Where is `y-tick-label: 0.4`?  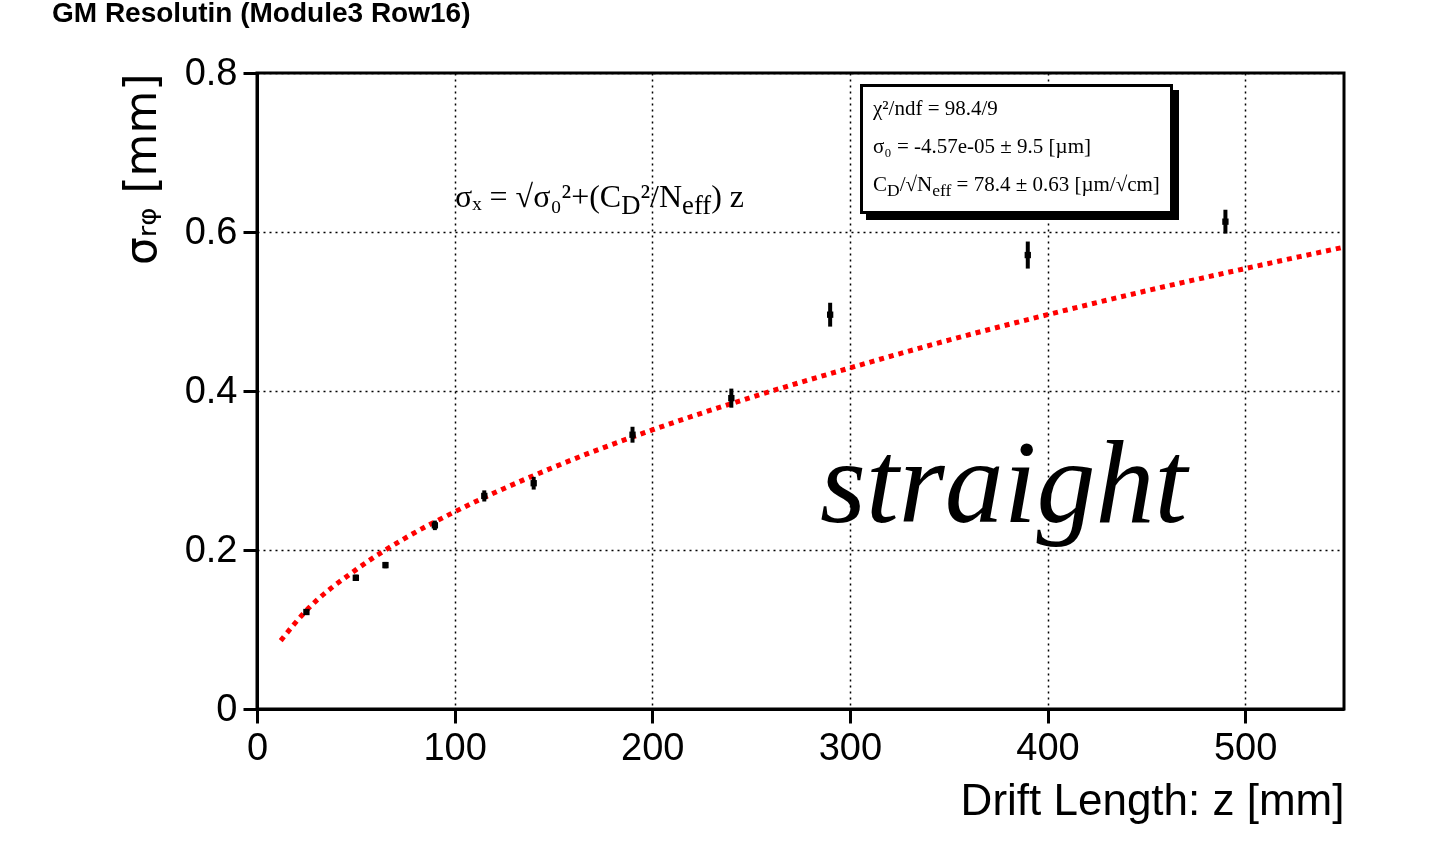 y-tick-label: 0.4 is located at coordinates (211, 389).